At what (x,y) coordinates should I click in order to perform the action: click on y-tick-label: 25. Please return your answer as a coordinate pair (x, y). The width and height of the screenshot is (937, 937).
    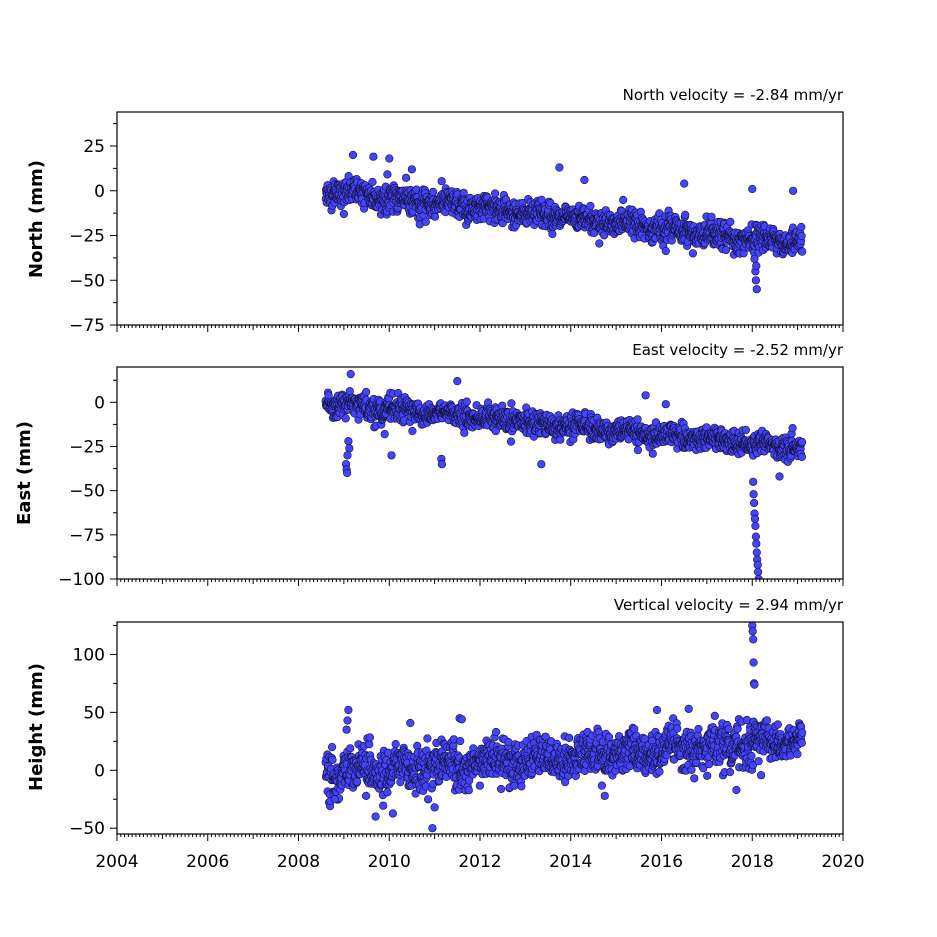
    Looking at the image, I should click on (94, 147).